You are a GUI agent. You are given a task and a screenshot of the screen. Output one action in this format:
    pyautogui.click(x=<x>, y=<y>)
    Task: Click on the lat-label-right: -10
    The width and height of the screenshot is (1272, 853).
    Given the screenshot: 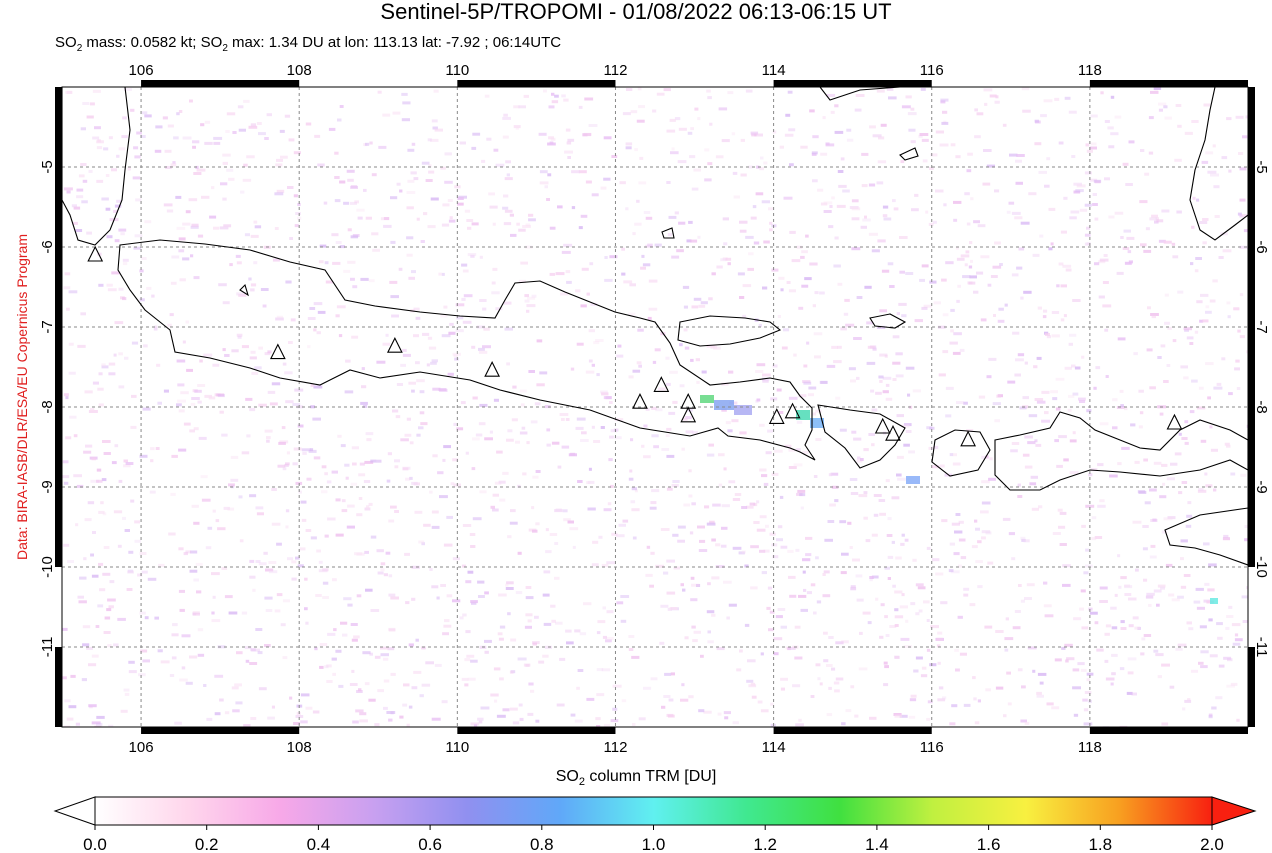 What is the action you would take?
    pyautogui.click(x=1261, y=567)
    